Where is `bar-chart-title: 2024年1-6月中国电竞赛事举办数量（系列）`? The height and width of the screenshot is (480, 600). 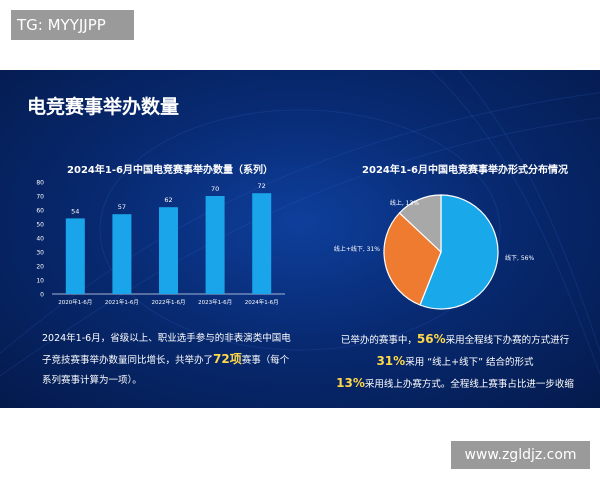
bar-chart-title: 2024年1-6月中国电竞赛事举办数量（系列） is located at coordinates (170, 170).